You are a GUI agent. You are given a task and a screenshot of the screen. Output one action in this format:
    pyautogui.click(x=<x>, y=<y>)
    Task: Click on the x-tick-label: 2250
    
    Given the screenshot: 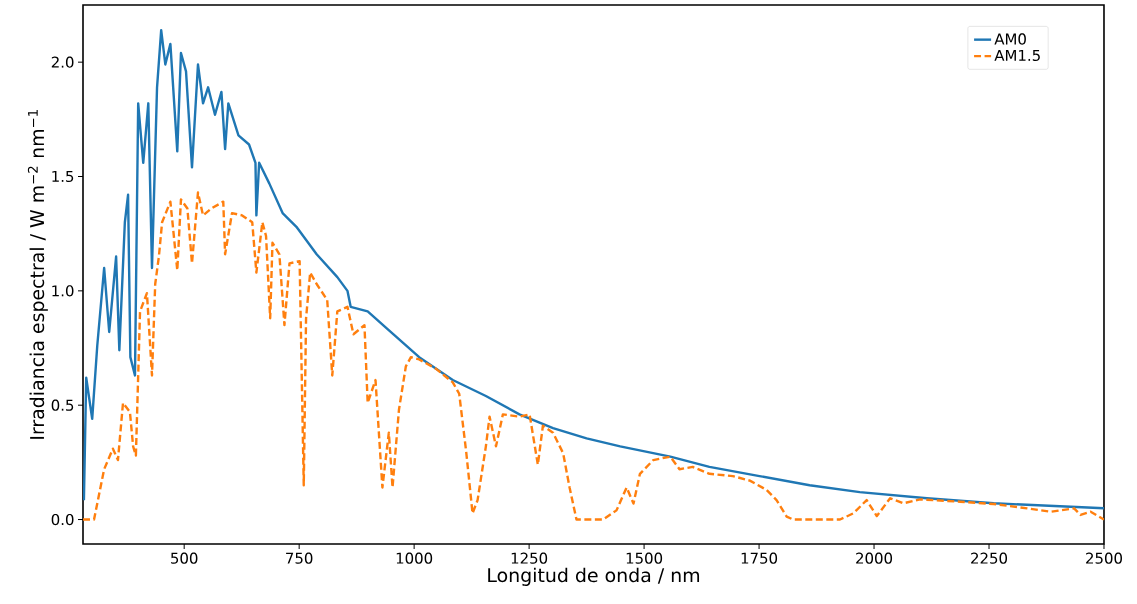 What is the action you would take?
    pyautogui.click(x=989, y=558)
    